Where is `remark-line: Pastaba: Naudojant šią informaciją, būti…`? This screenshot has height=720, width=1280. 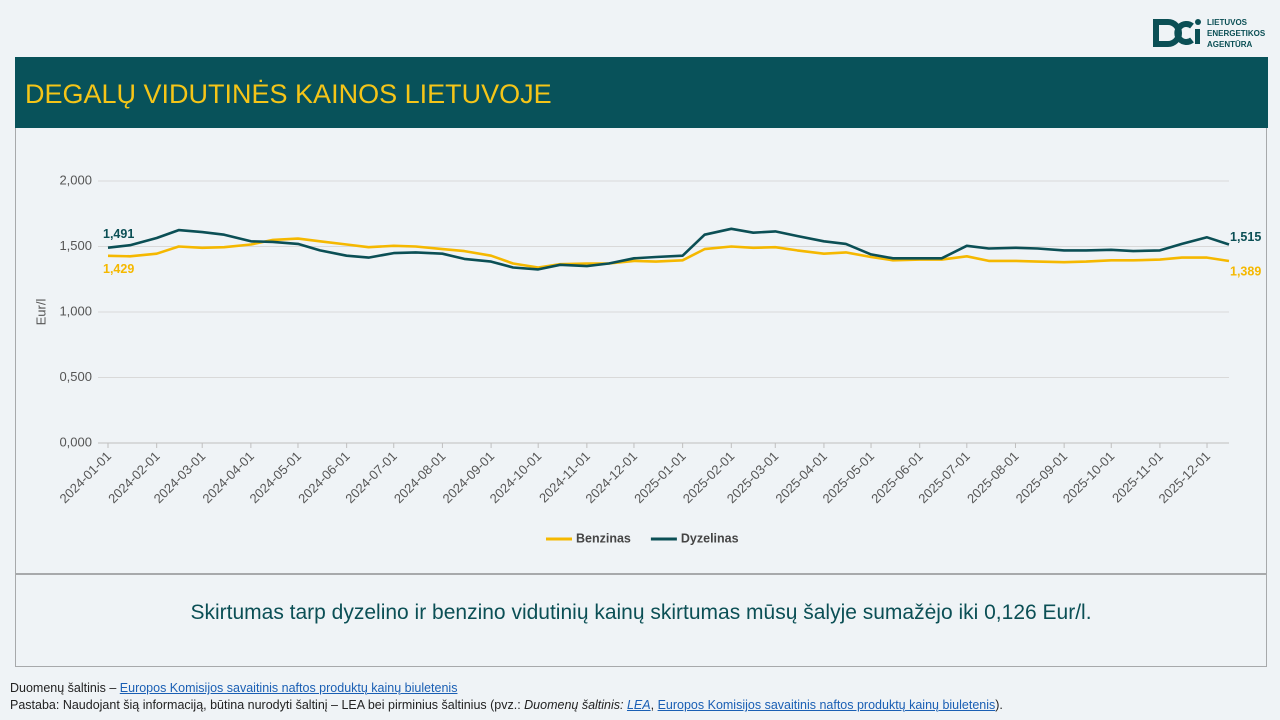
remark-line: Pastaba: Naudojant šią informaciją, būti… is located at coordinates (506, 705).